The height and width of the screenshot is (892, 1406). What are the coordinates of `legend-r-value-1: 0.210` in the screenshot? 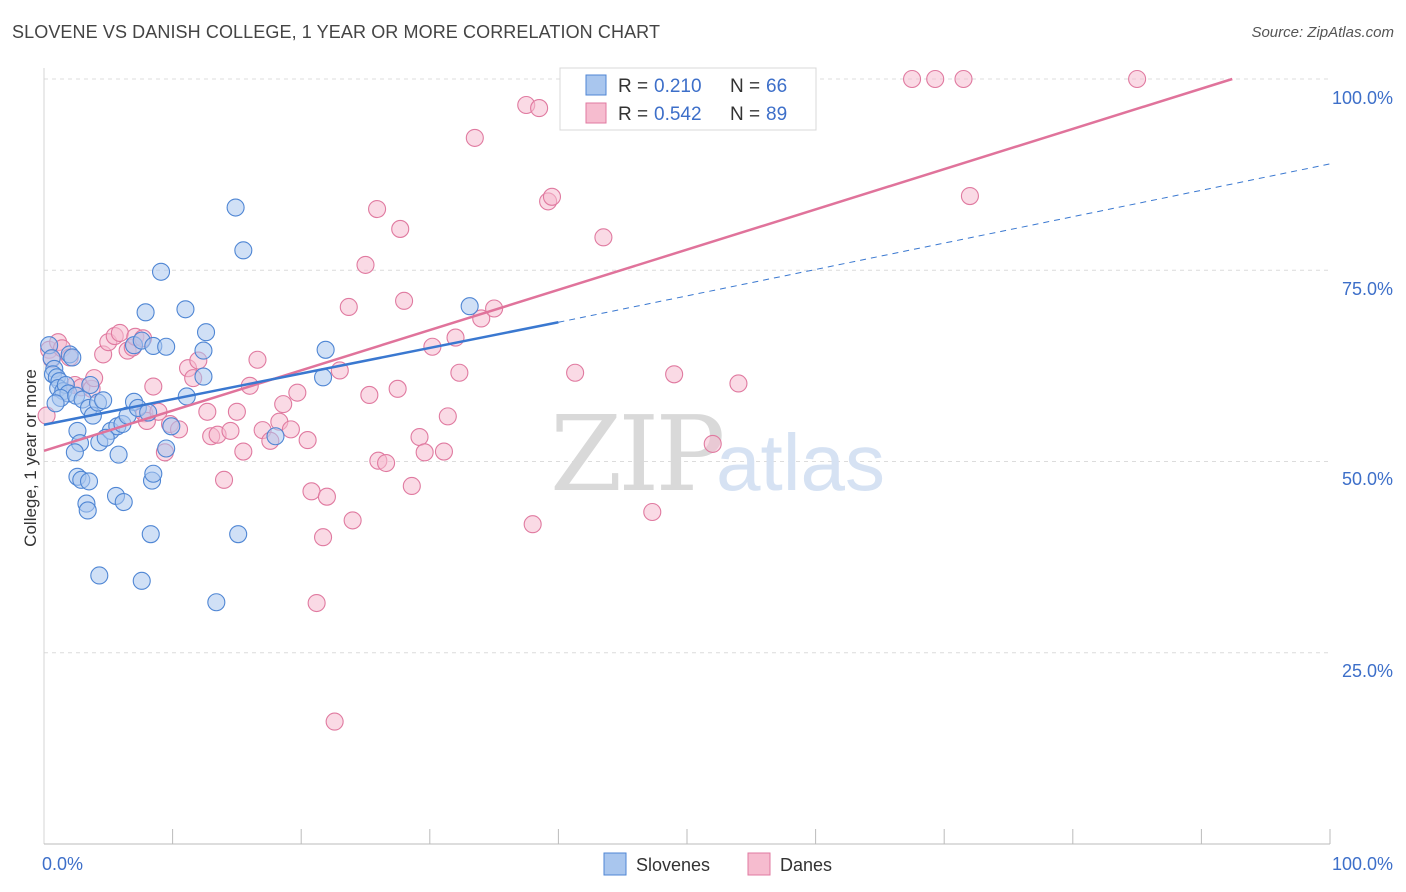 It's located at (678, 86).